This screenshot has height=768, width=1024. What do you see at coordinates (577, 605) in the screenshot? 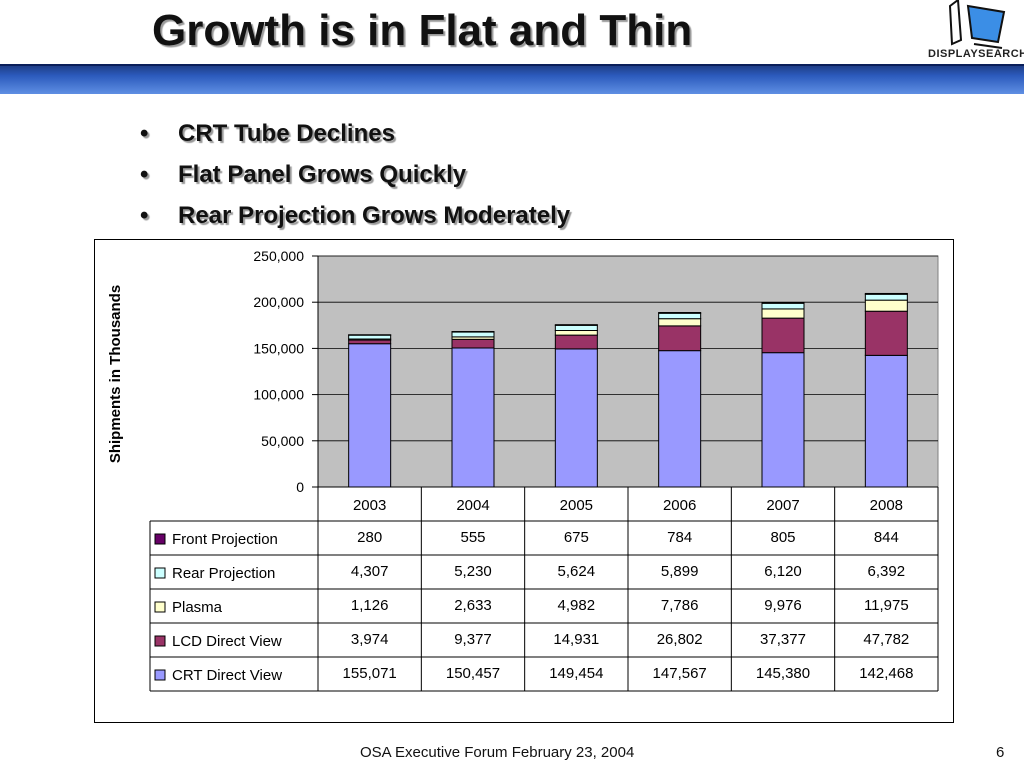
I see `data-label: 4,982` at bounding box center [577, 605].